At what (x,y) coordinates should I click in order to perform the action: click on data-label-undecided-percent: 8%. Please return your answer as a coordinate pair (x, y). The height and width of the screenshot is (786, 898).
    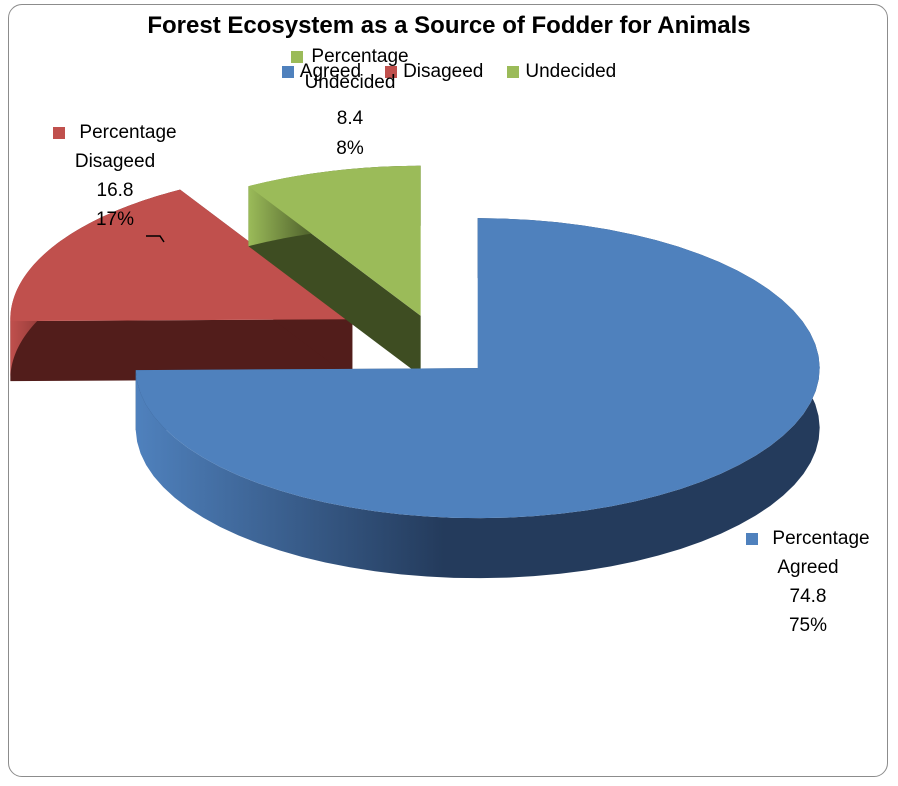
    Looking at the image, I should click on (350, 148).